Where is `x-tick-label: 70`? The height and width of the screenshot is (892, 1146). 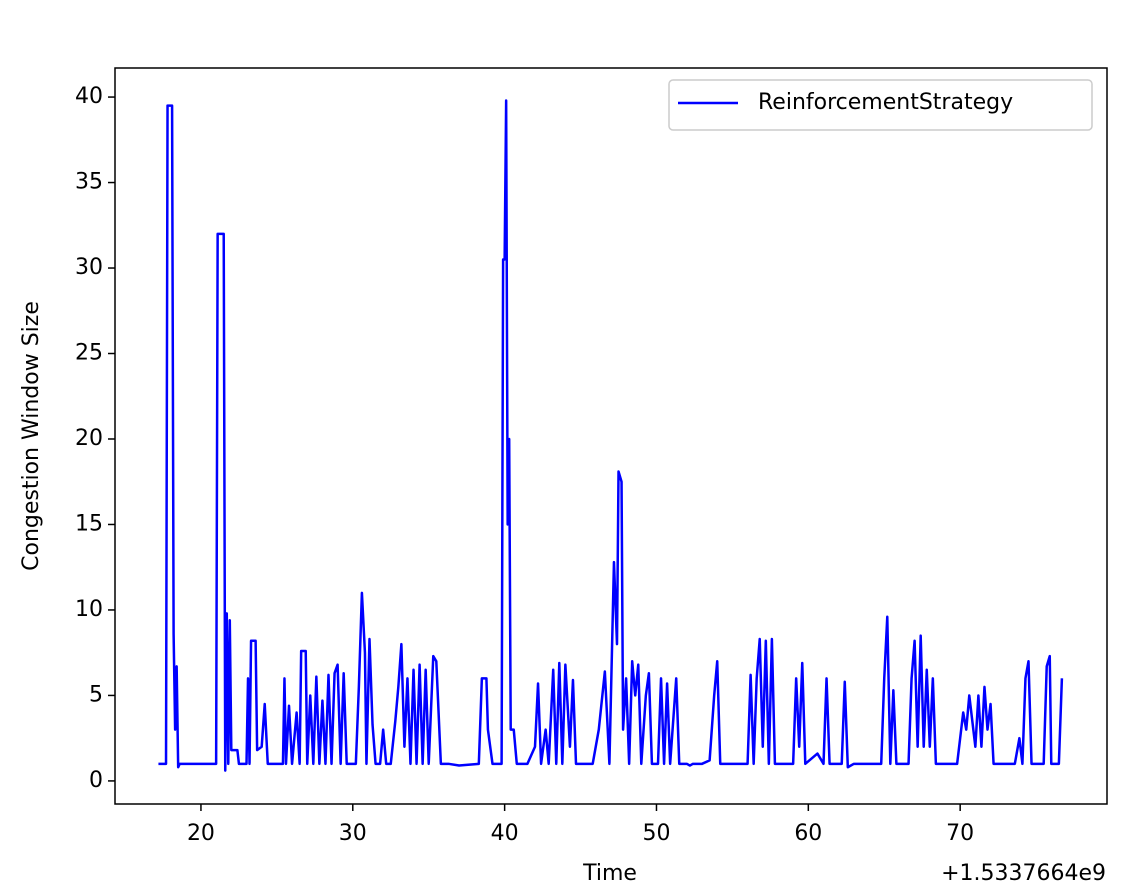
x-tick-label: 70 is located at coordinates (960, 833).